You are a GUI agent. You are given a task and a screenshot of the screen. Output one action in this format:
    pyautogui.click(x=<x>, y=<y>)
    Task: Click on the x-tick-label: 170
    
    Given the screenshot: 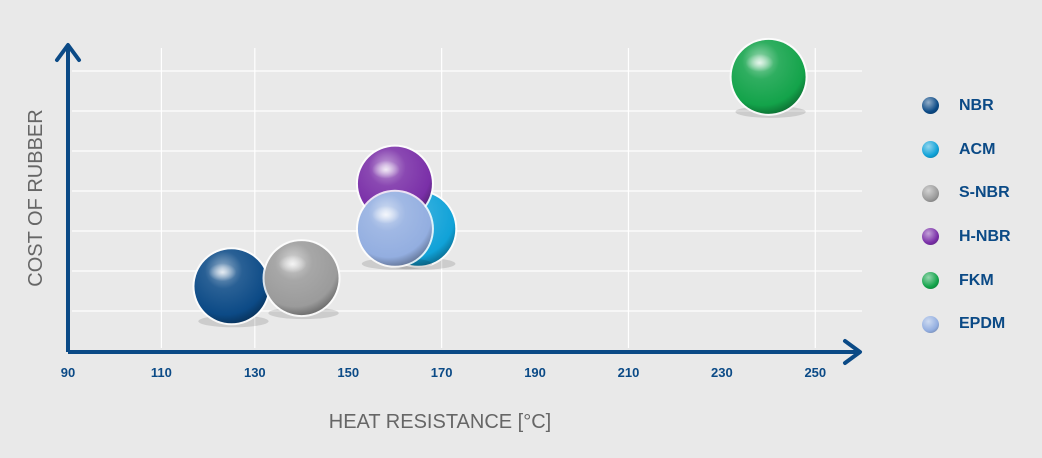 What is the action you would take?
    pyautogui.click(x=442, y=372)
    